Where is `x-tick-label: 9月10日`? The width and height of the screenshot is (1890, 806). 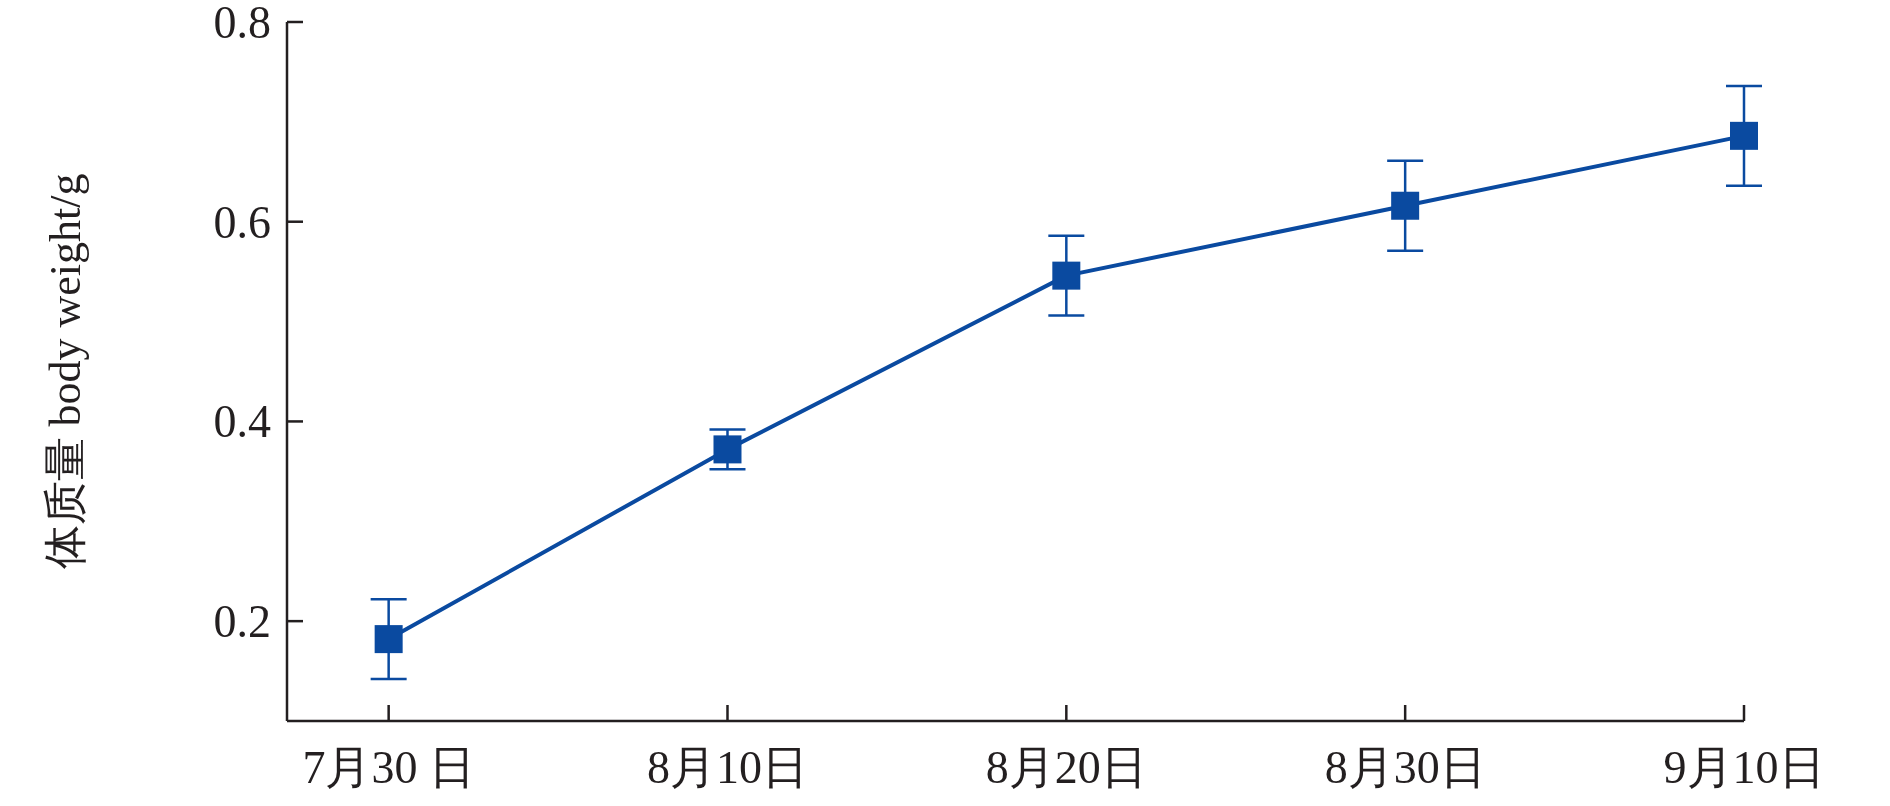
x-tick-label: 9月10日 is located at coordinates (1744, 767).